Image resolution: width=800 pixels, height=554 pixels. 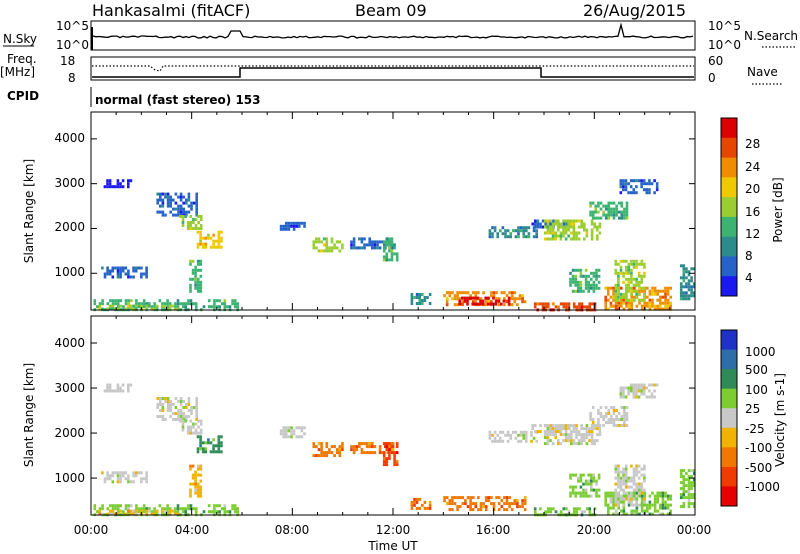 What do you see at coordinates (391, 10) in the screenshot?
I see `beam-title: Beam 09` at bounding box center [391, 10].